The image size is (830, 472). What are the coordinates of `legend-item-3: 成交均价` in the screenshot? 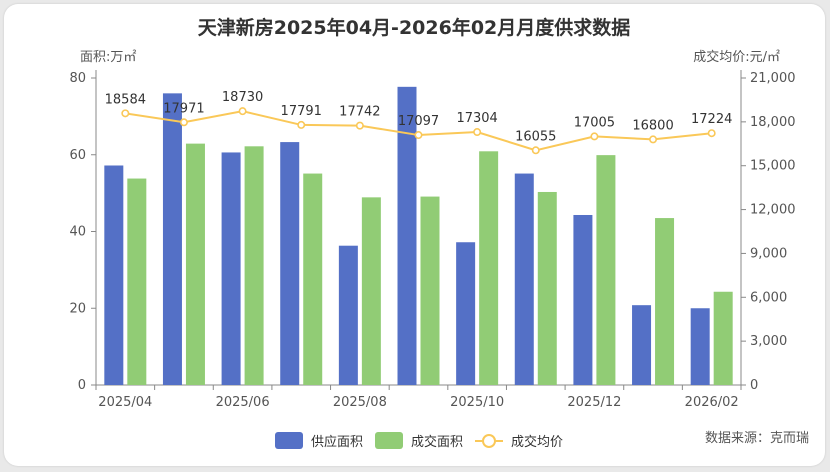 It's located at (519, 442).